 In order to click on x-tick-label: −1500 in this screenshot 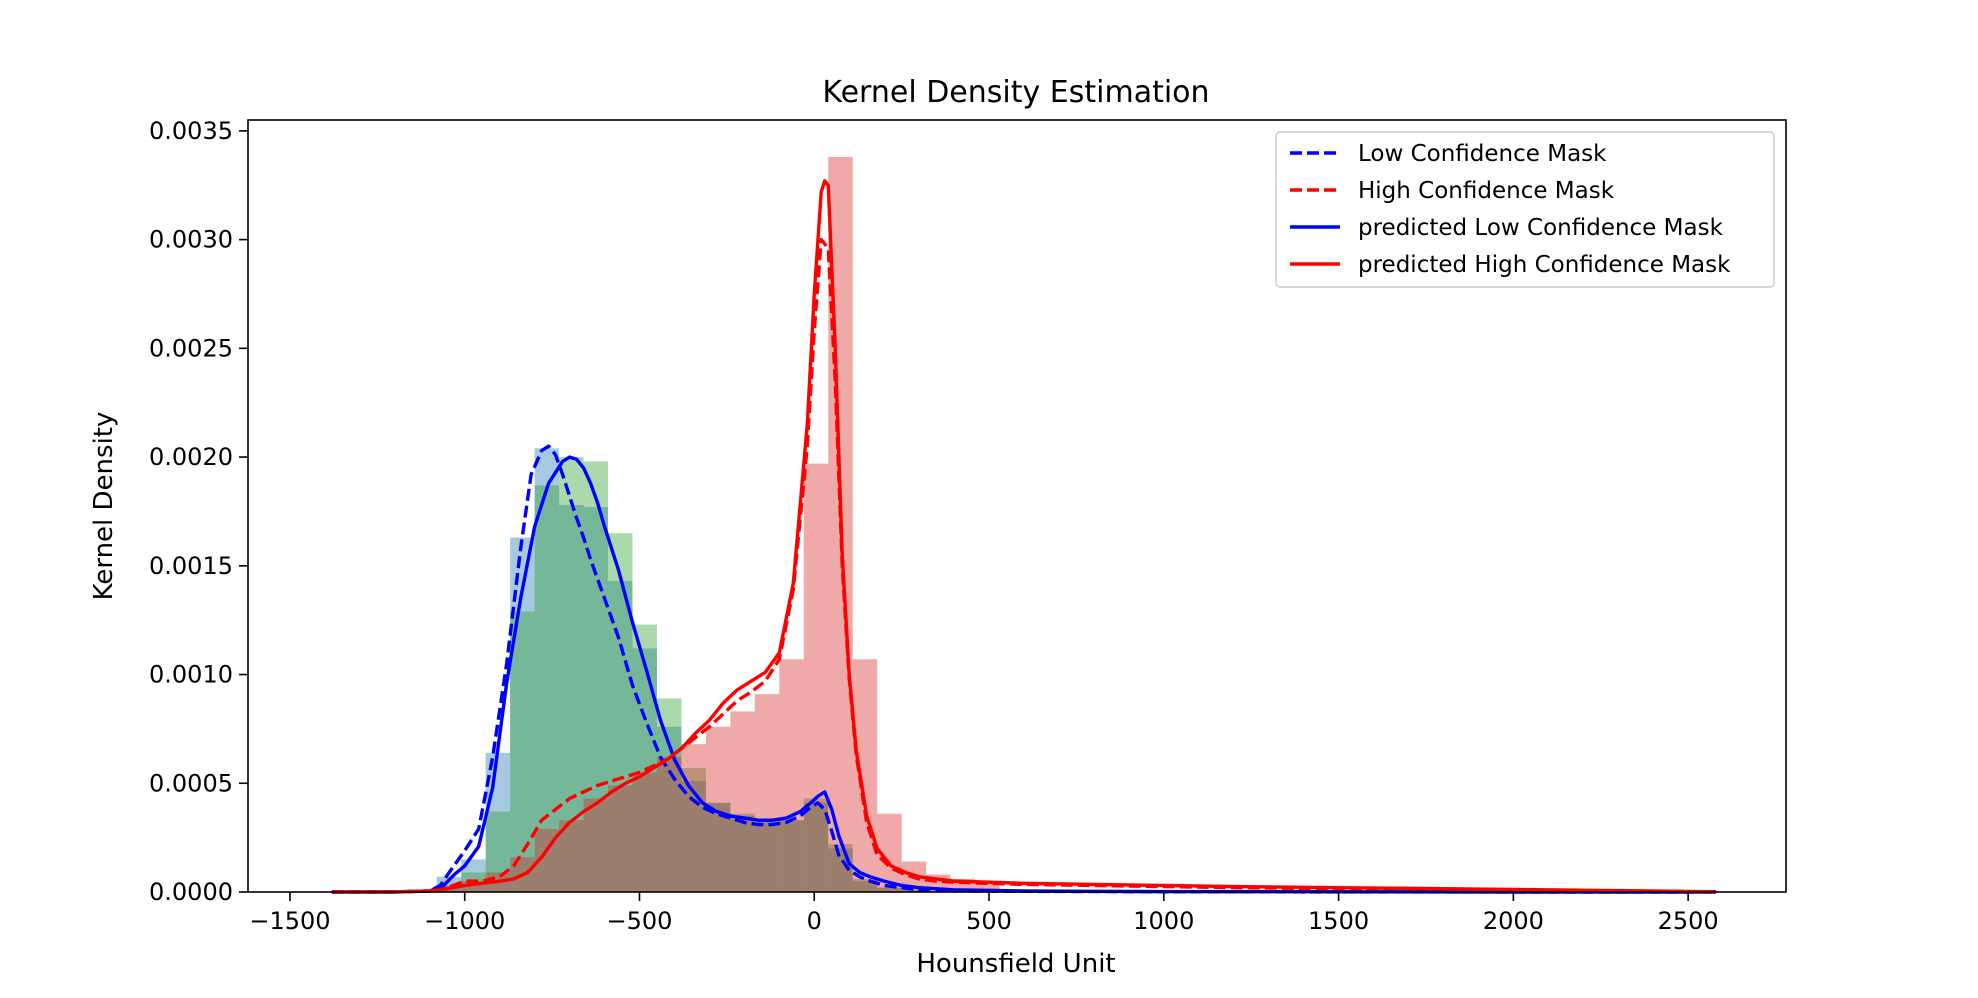, I will do `click(289, 921)`.